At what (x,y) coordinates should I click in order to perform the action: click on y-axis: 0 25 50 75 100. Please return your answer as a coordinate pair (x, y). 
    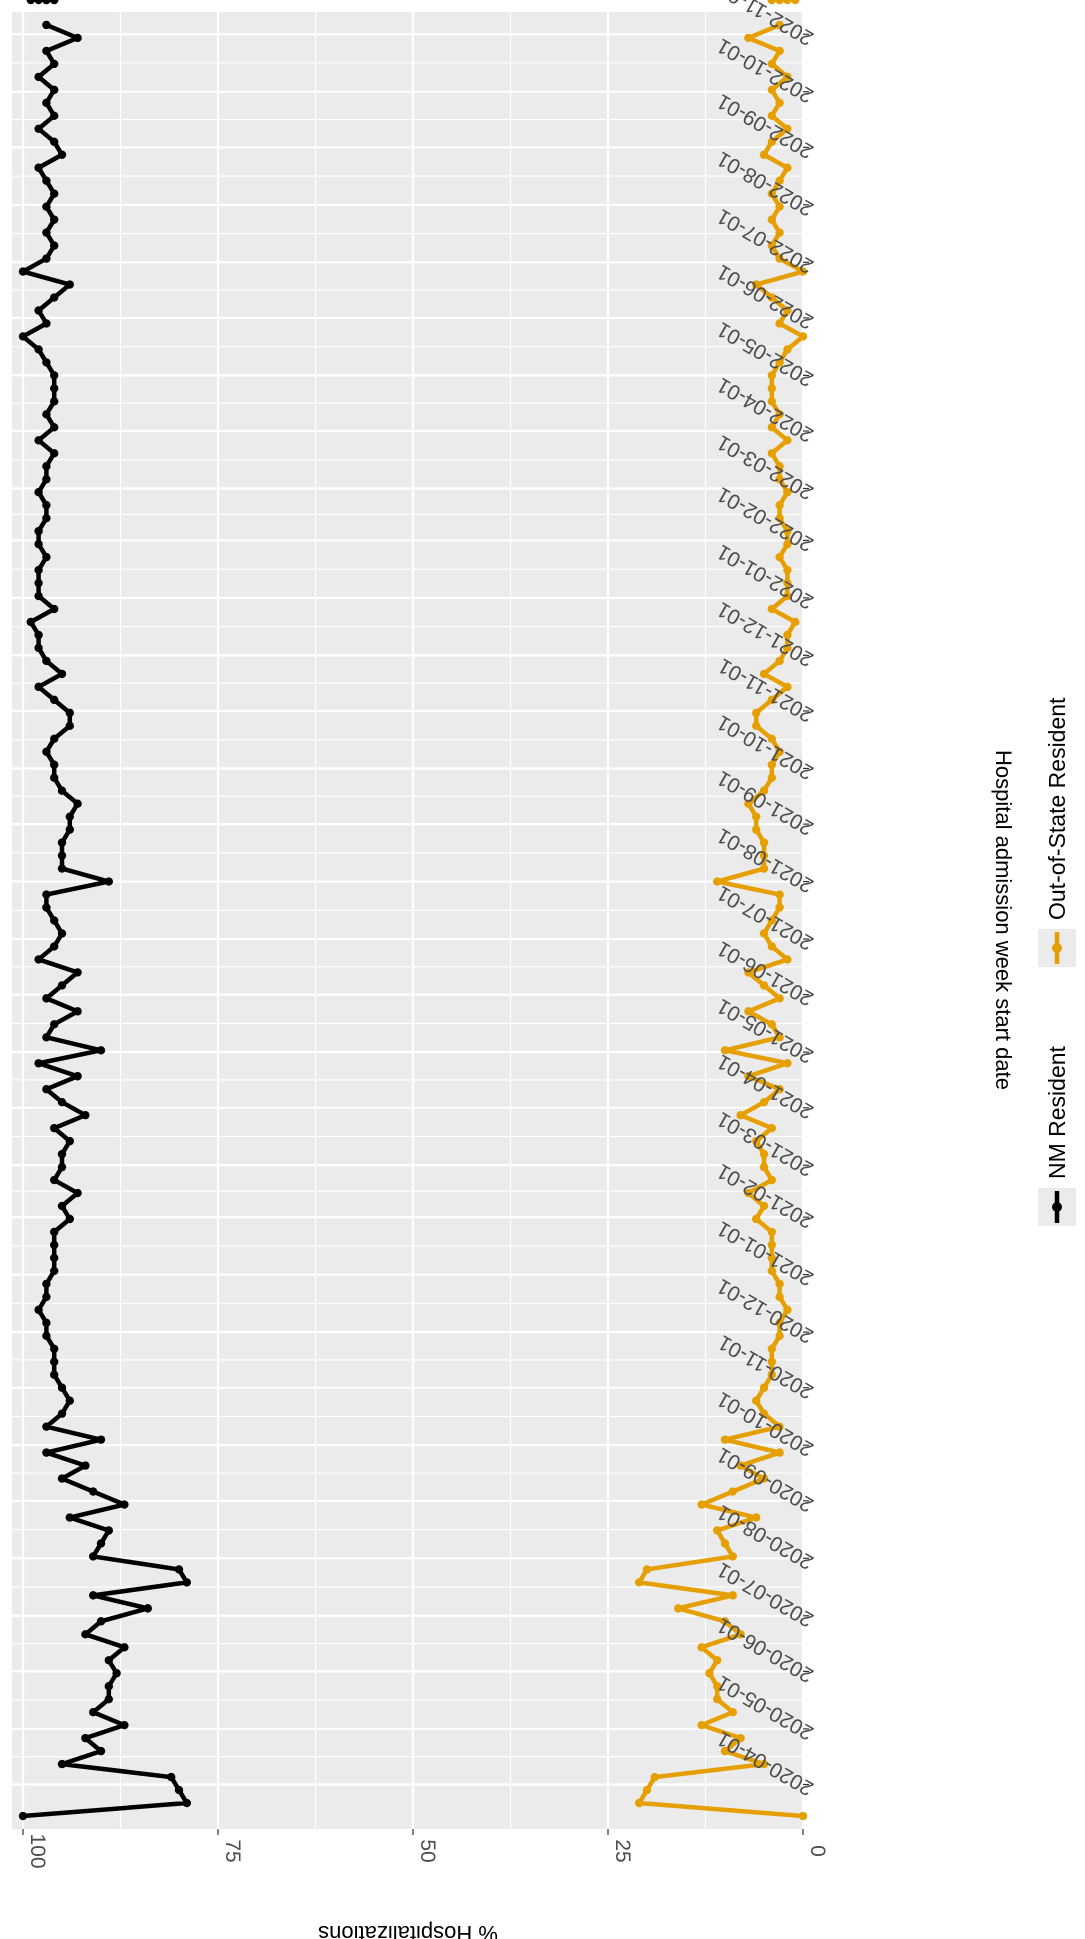
    Looking at the image, I should click on (425, 1849).